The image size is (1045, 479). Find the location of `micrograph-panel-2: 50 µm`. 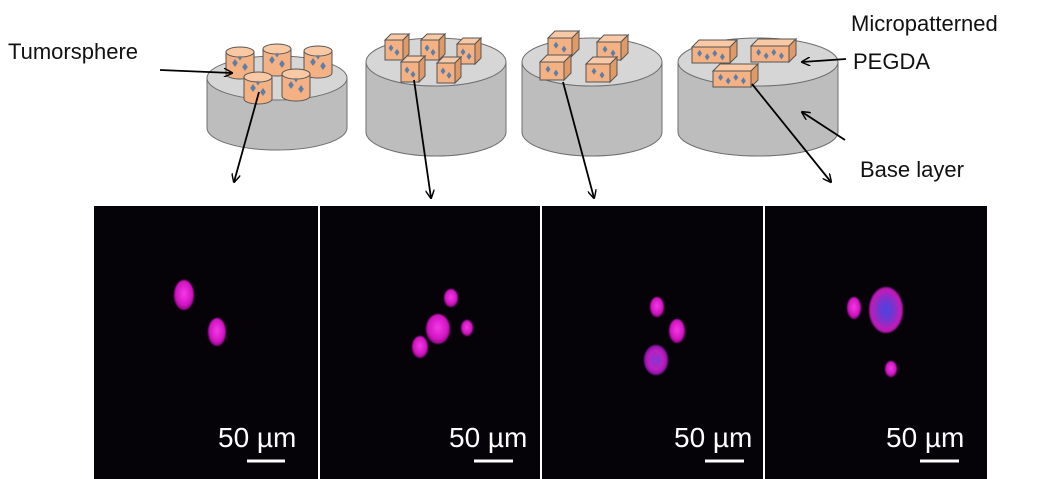

micrograph-panel-2: 50 µm is located at coordinates (430, 342).